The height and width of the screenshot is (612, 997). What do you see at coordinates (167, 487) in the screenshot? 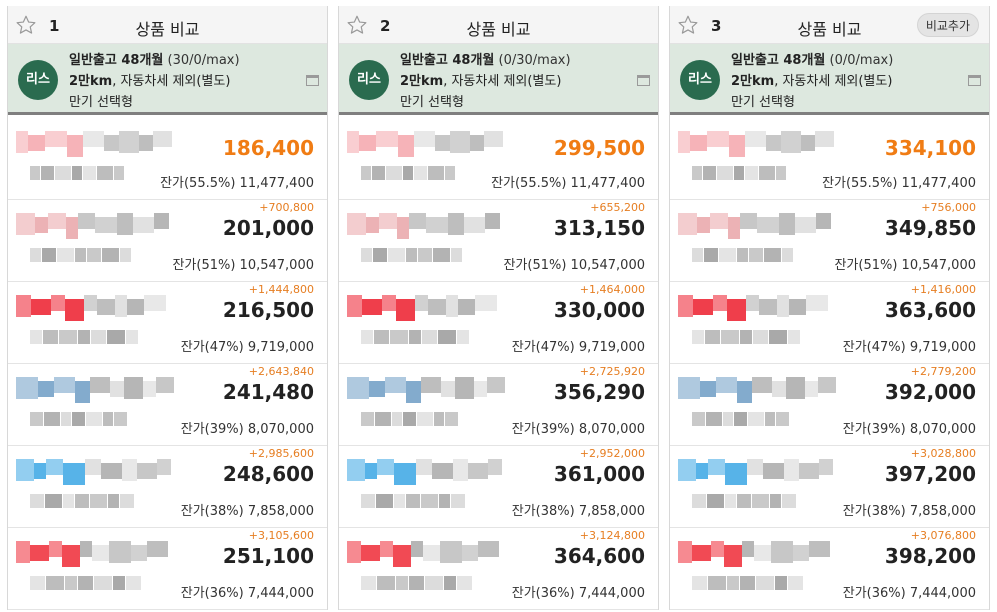
I see `offer-row: +2,985,600 248,600 잔가(38%) 7,858,000` at bounding box center [167, 487].